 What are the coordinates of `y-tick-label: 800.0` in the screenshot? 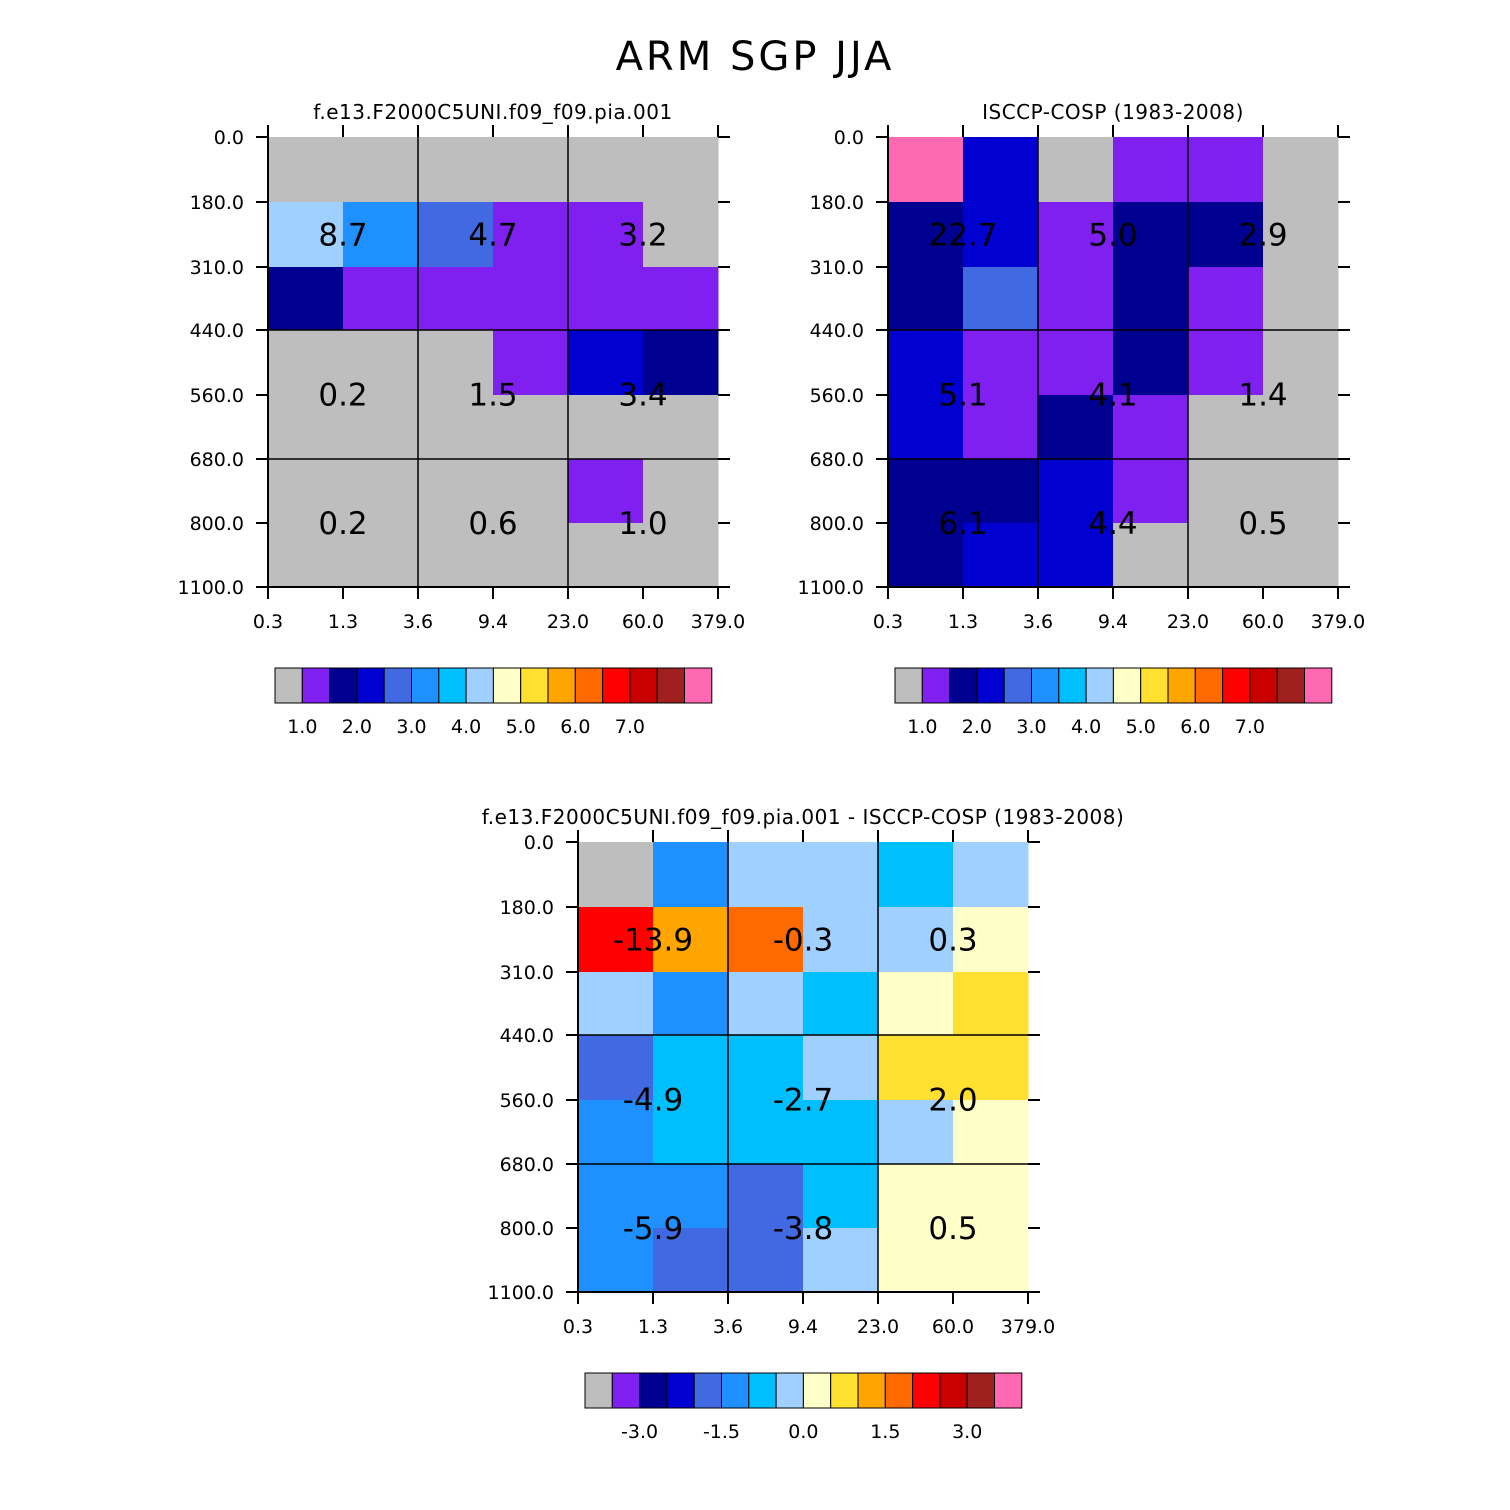 It's located at (217, 524).